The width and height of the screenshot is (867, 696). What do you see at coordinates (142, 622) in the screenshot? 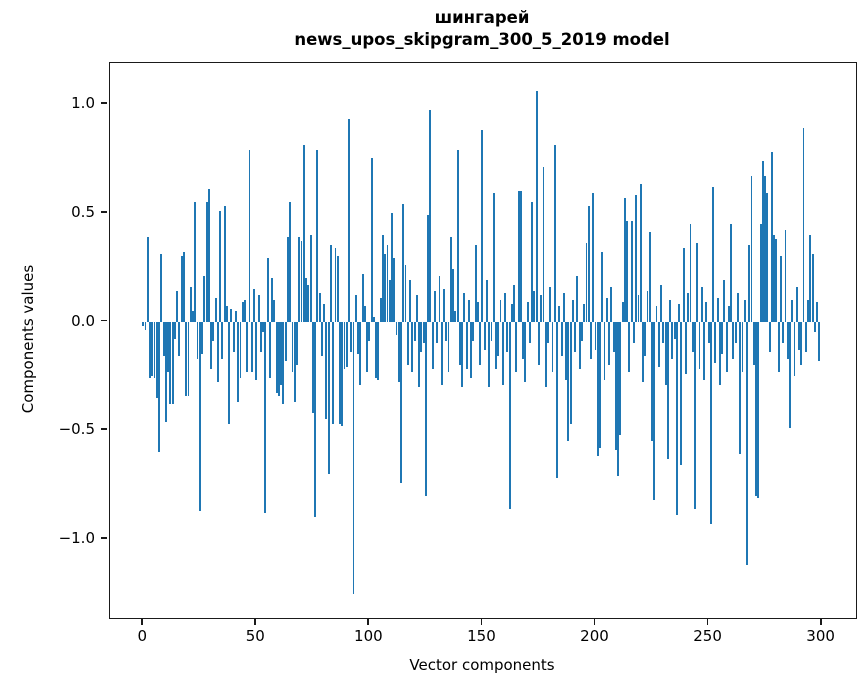
I see `x-tick-mark` at bounding box center [142, 622].